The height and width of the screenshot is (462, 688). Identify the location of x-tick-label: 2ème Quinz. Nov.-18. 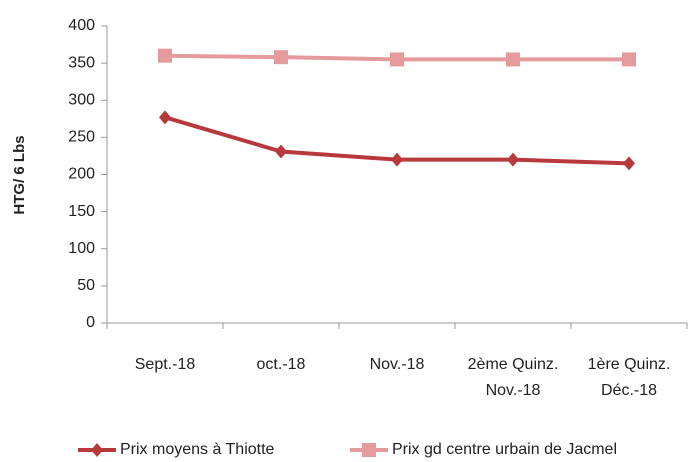
(513, 377).